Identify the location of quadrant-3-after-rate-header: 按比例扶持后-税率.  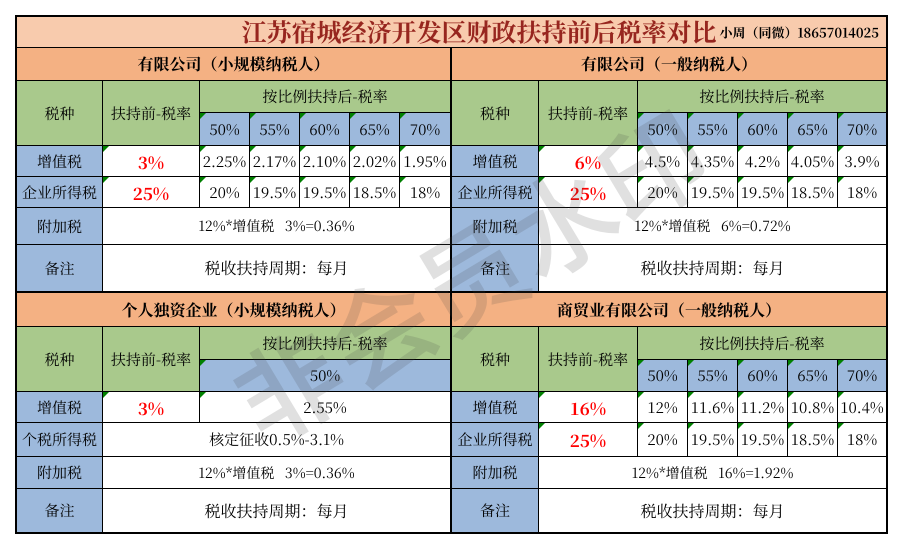
(326, 343).